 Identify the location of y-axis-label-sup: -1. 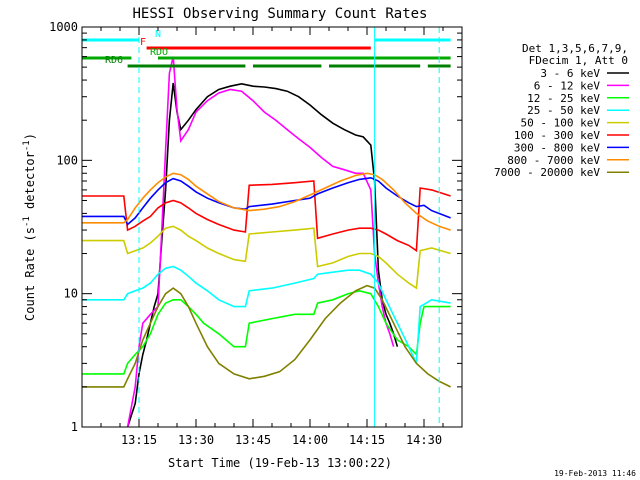
(27, 221).